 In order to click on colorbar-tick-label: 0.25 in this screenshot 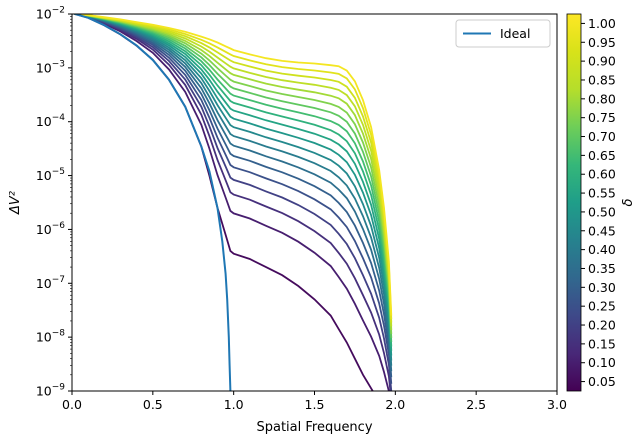, I will do `click(602, 306)`.